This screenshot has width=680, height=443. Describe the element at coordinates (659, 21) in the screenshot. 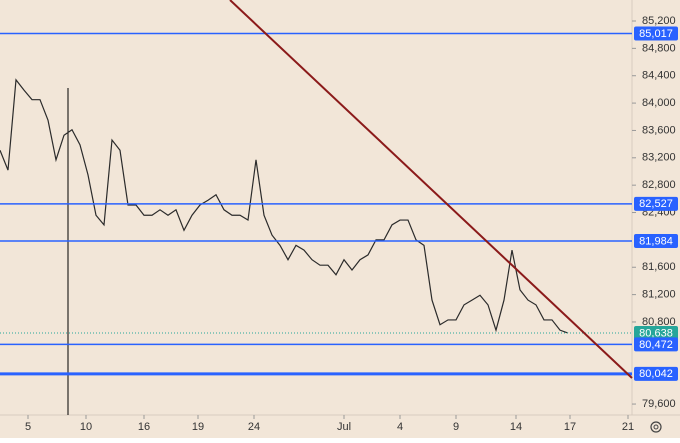

I see `y-tick-label: 85,200` at that location.